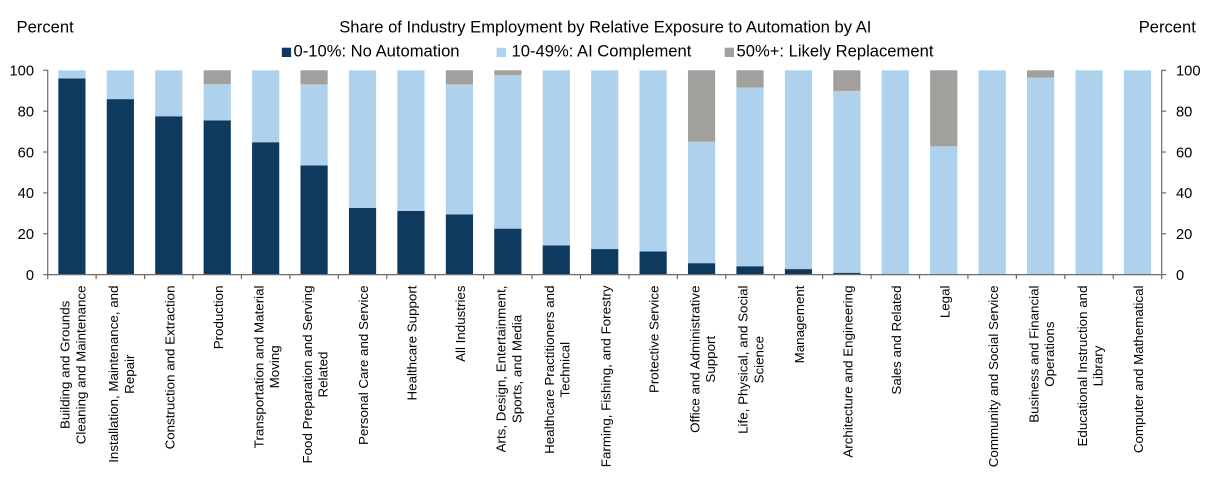 The width and height of the screenshot is (1215, 498). What do you see at coordinates (702, 359) in the screenshot?
I see `svg-text:Office and AdministrativeSuppo: Office and AdministrativeSupport` at bounding box center [702, 359].